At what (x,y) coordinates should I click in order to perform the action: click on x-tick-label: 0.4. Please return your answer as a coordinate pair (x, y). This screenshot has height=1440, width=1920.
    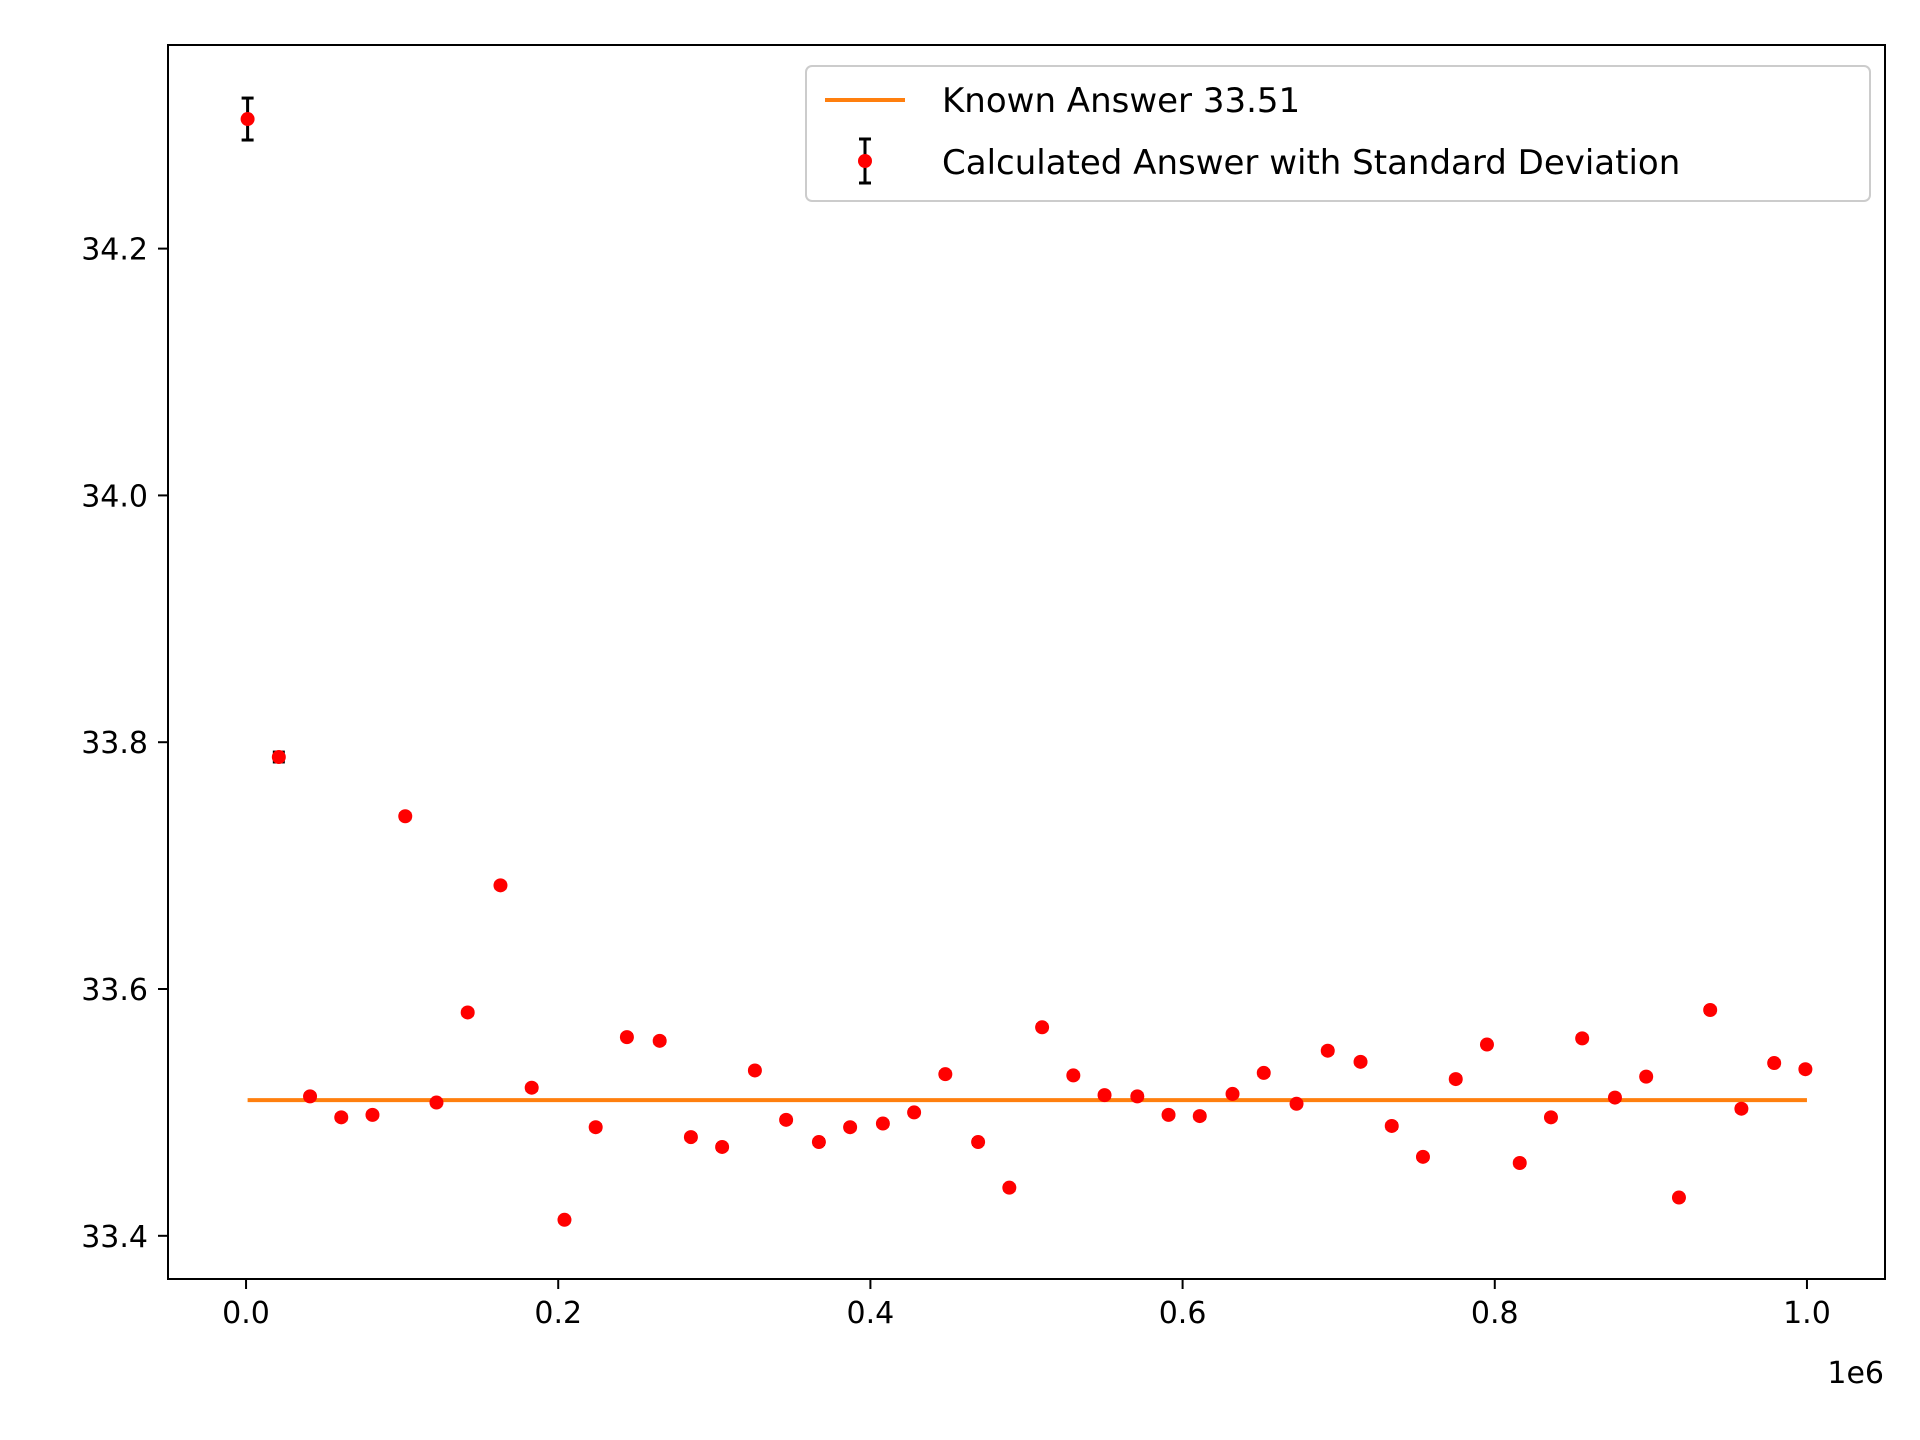
    Looking at the image, I should click on (871, 1313).